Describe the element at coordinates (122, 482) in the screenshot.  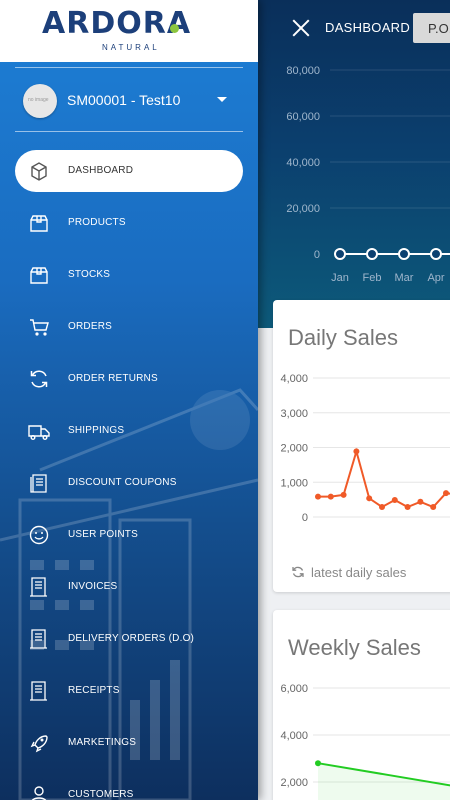
I see `sidebar-item-label: DISCOUNT COUPONS` at that location.